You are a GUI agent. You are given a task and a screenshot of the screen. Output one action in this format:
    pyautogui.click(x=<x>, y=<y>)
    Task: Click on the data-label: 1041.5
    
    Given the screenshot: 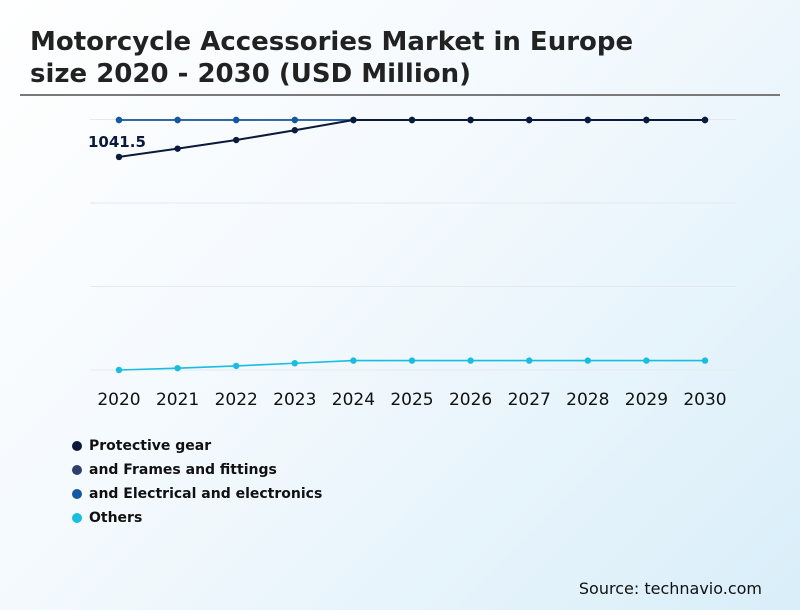 What is the action you would take?
    pyautogui.click(x=117, y=142)
    